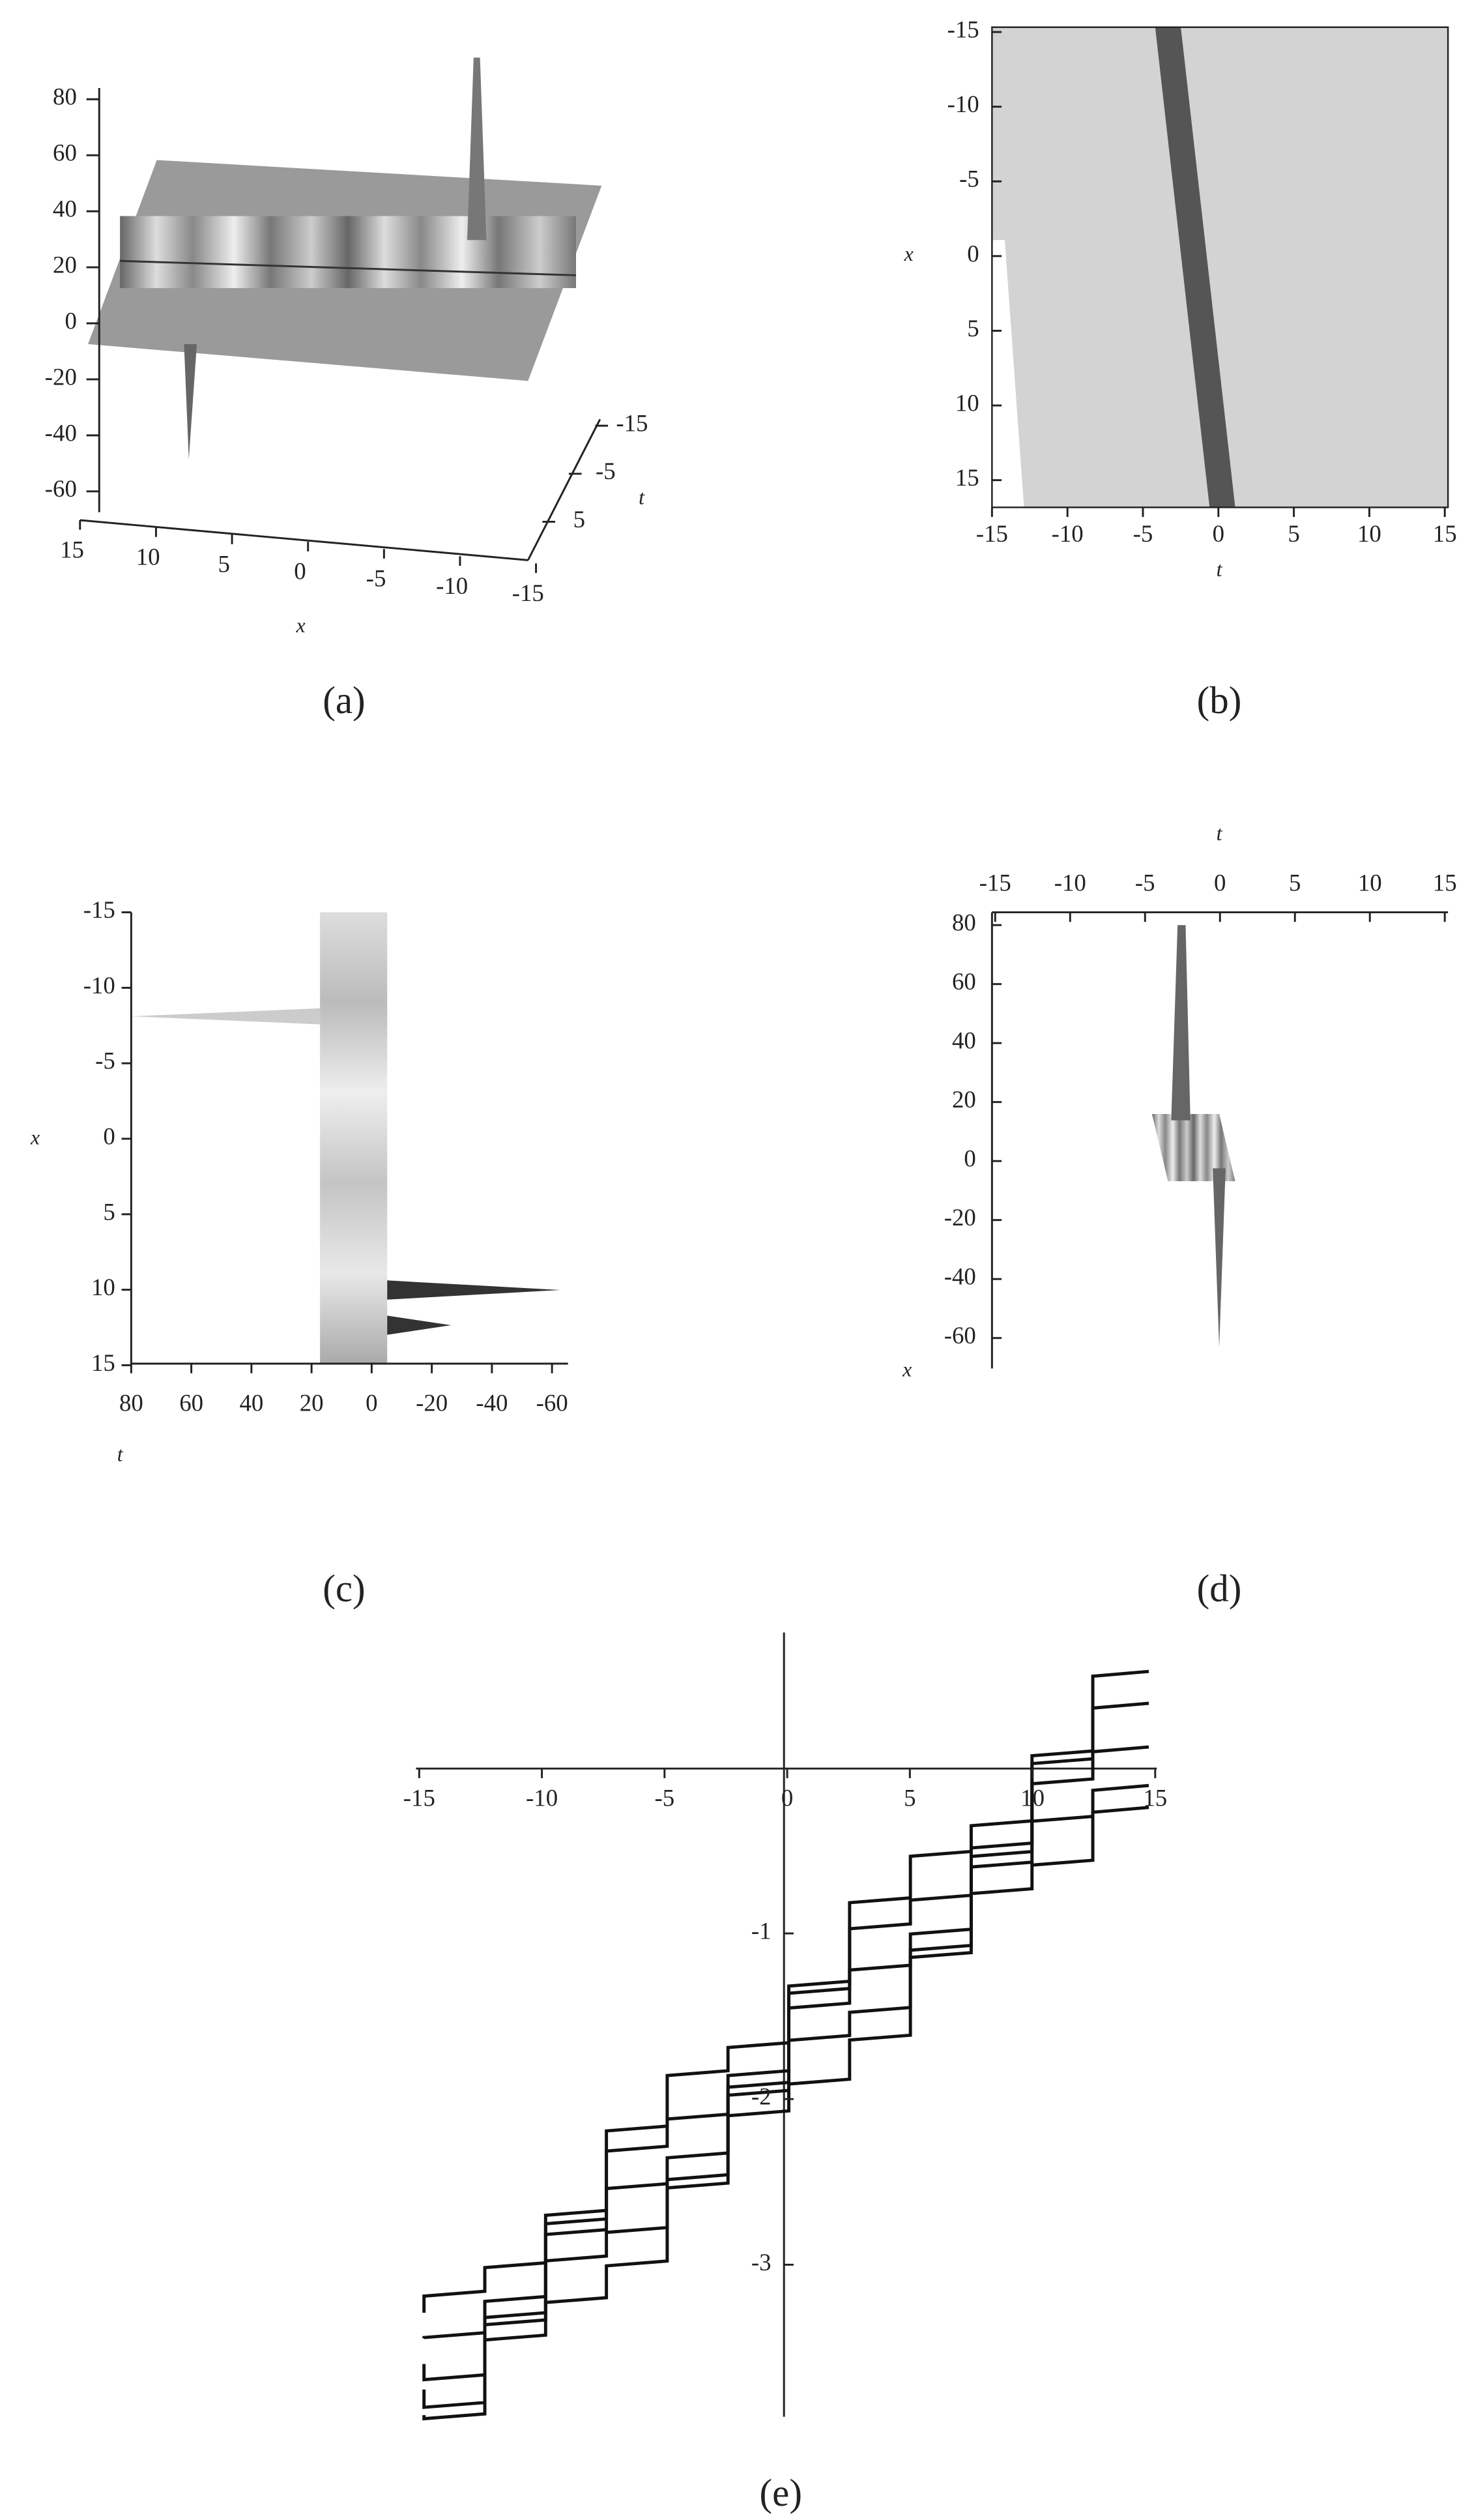 The height and width of the screenshot is (2520, 1472). Describe the element at coordinates (1219, 700) in the screenshot. I see `caption: (b)` at that location.